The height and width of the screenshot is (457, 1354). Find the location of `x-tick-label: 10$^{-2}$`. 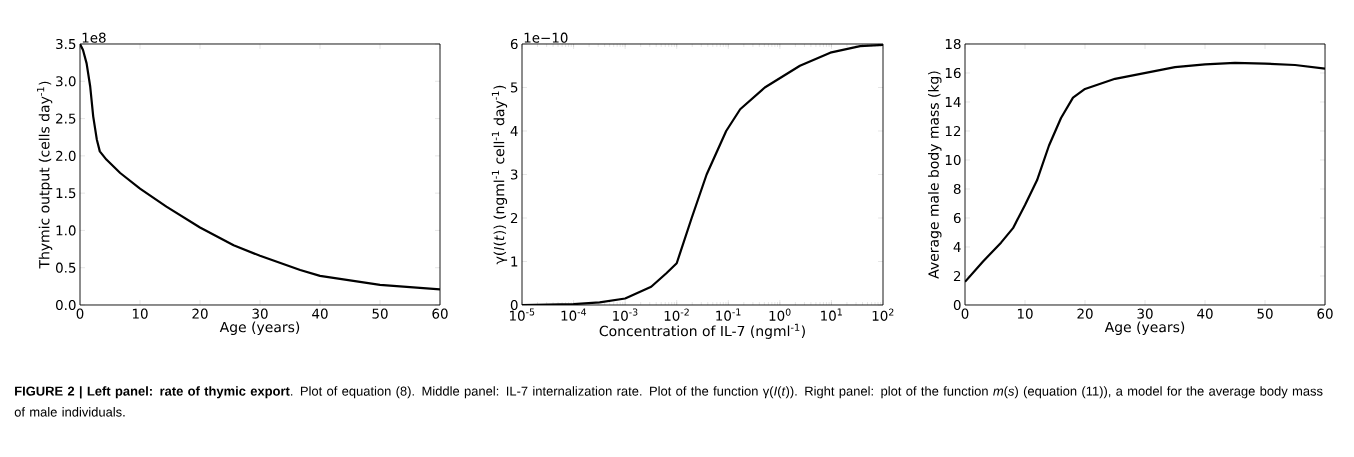

x-tick-label: 10$^{-2}$ is located at coordinates (676, 314).